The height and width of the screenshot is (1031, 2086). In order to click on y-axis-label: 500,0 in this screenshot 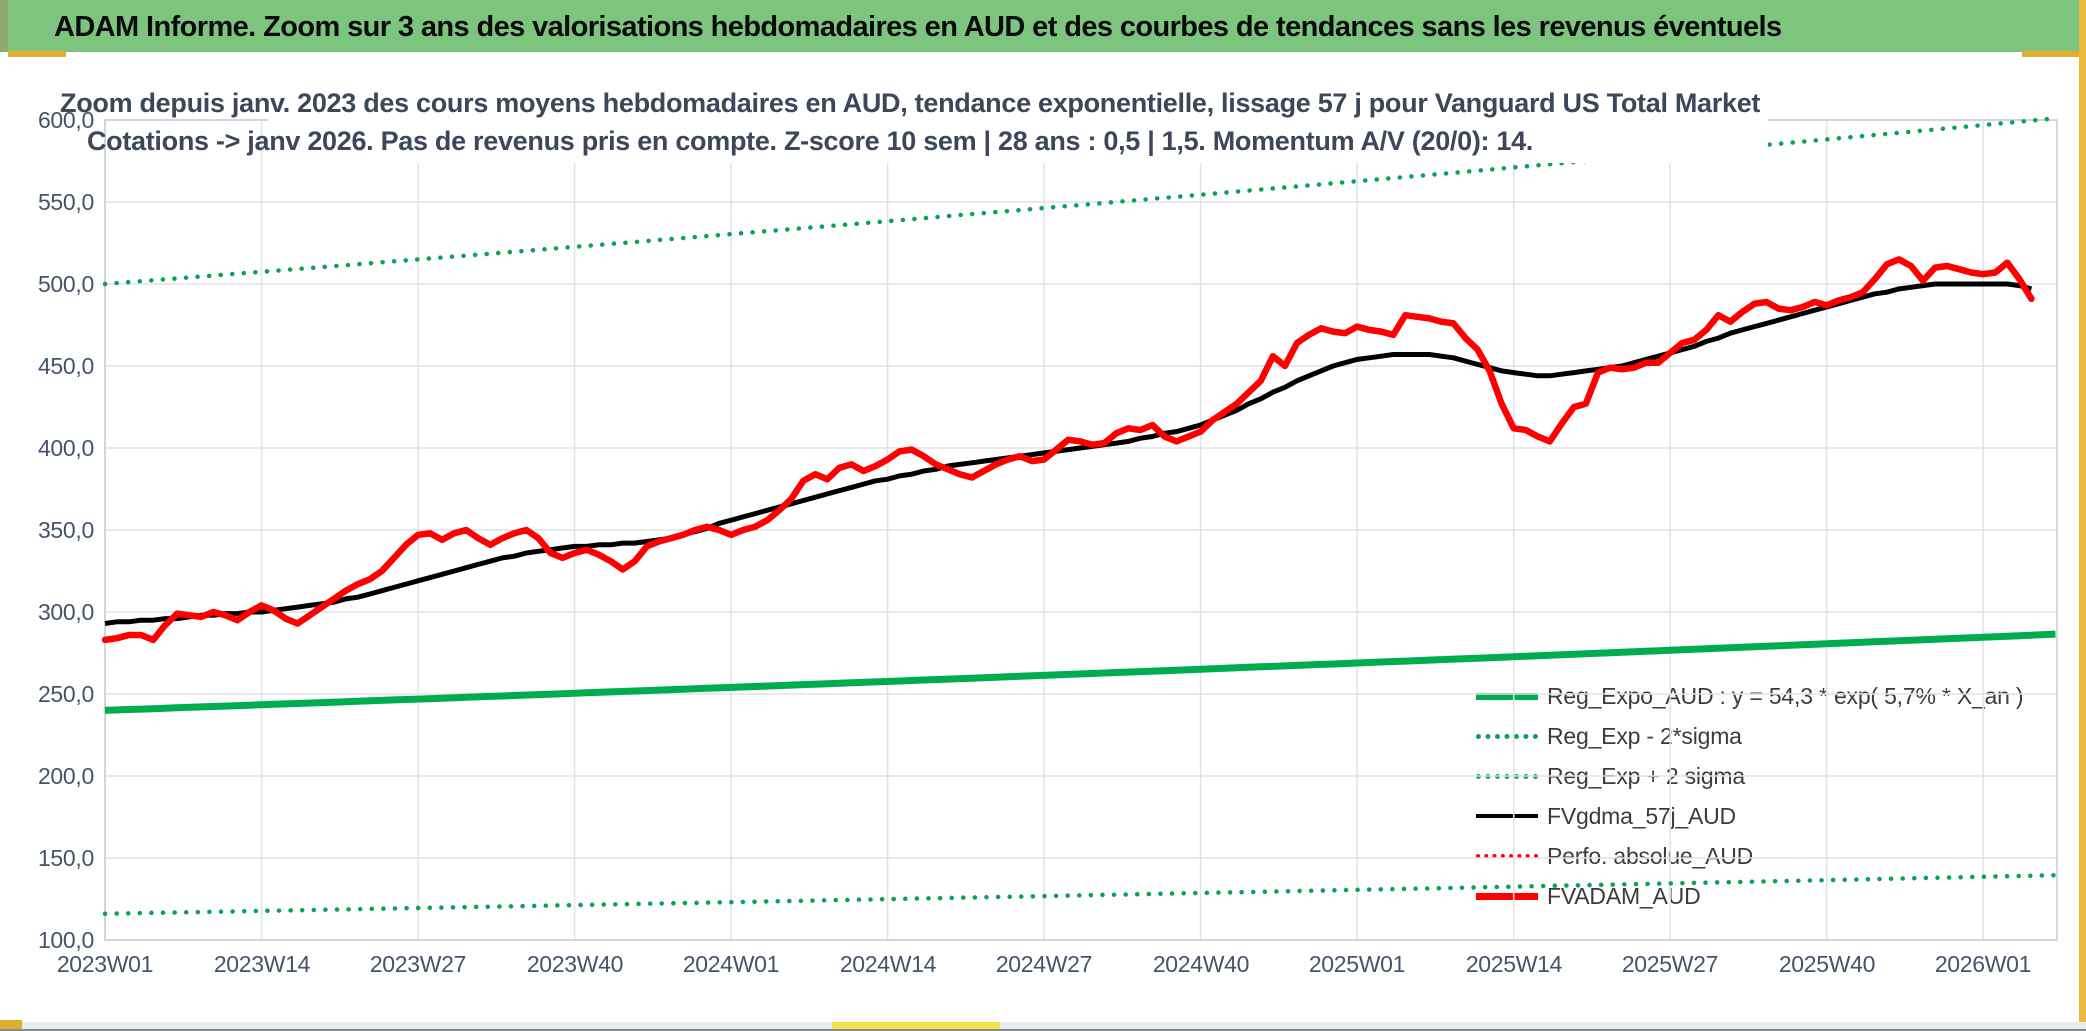, I will do `click(65, 284)`.